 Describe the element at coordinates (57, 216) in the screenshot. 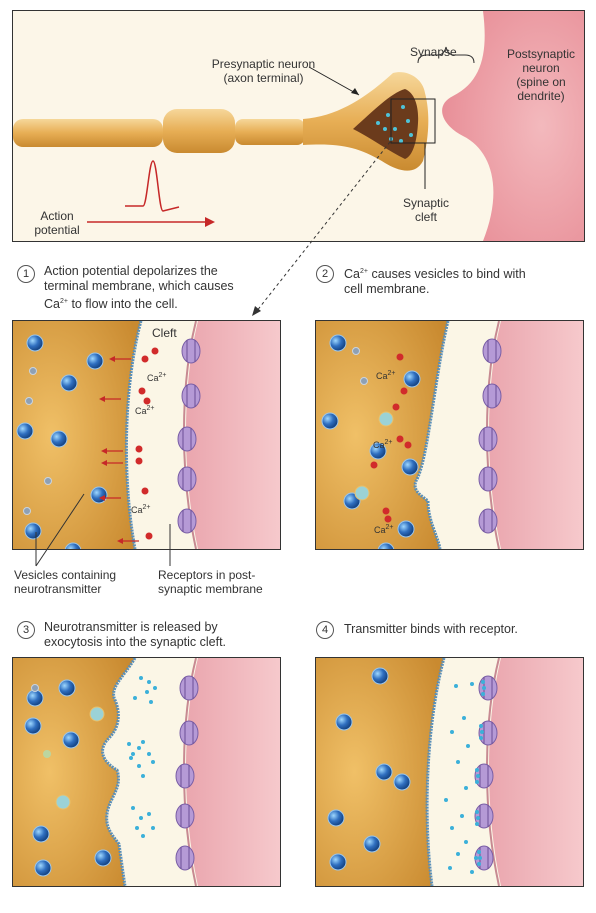

I see `action-potential-line1: Action` at that location.